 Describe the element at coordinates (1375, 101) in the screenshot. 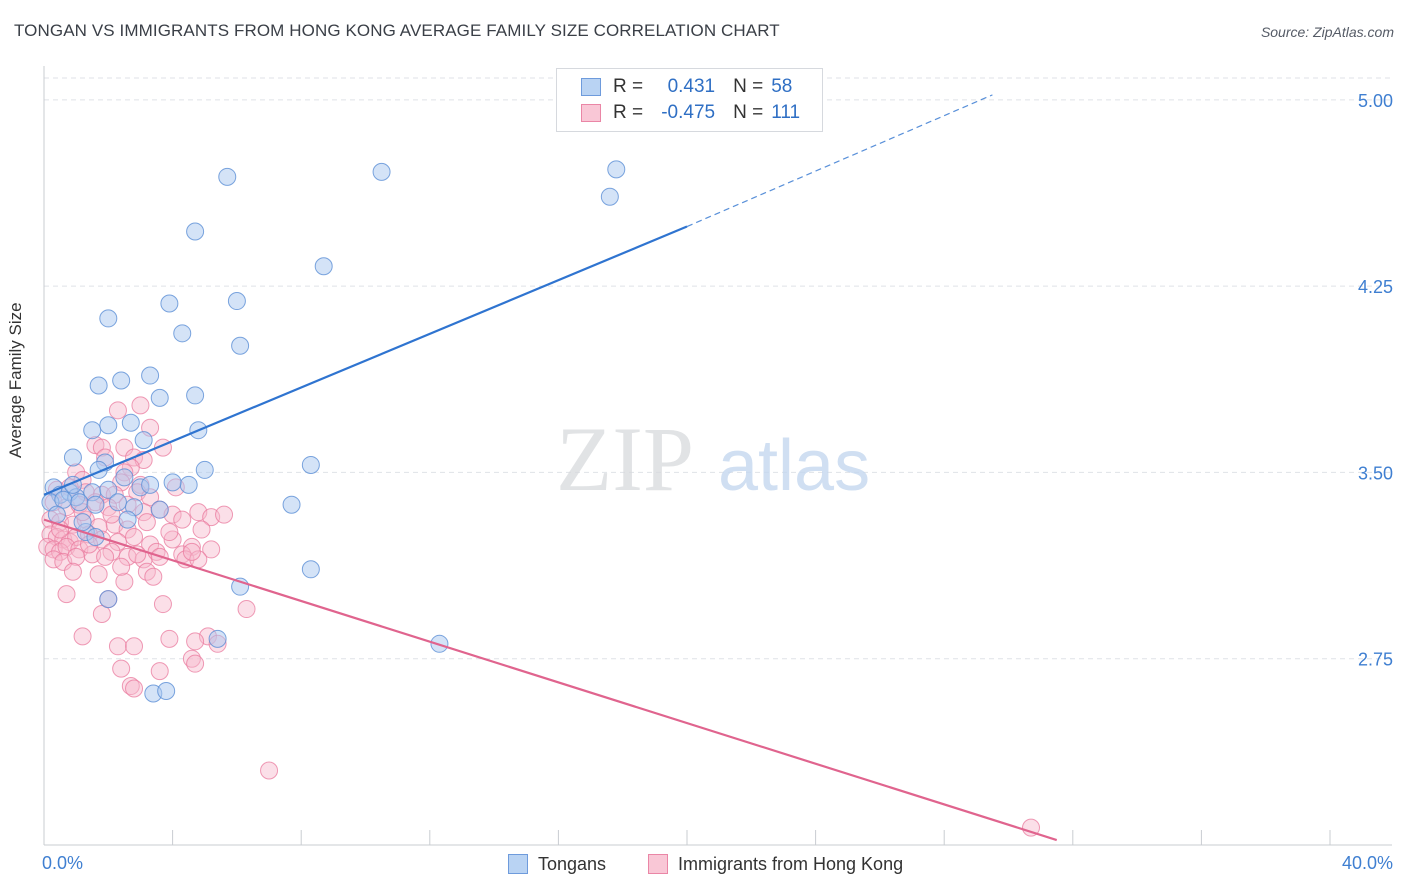

I see `y-tick-label: 5.00` at that location.